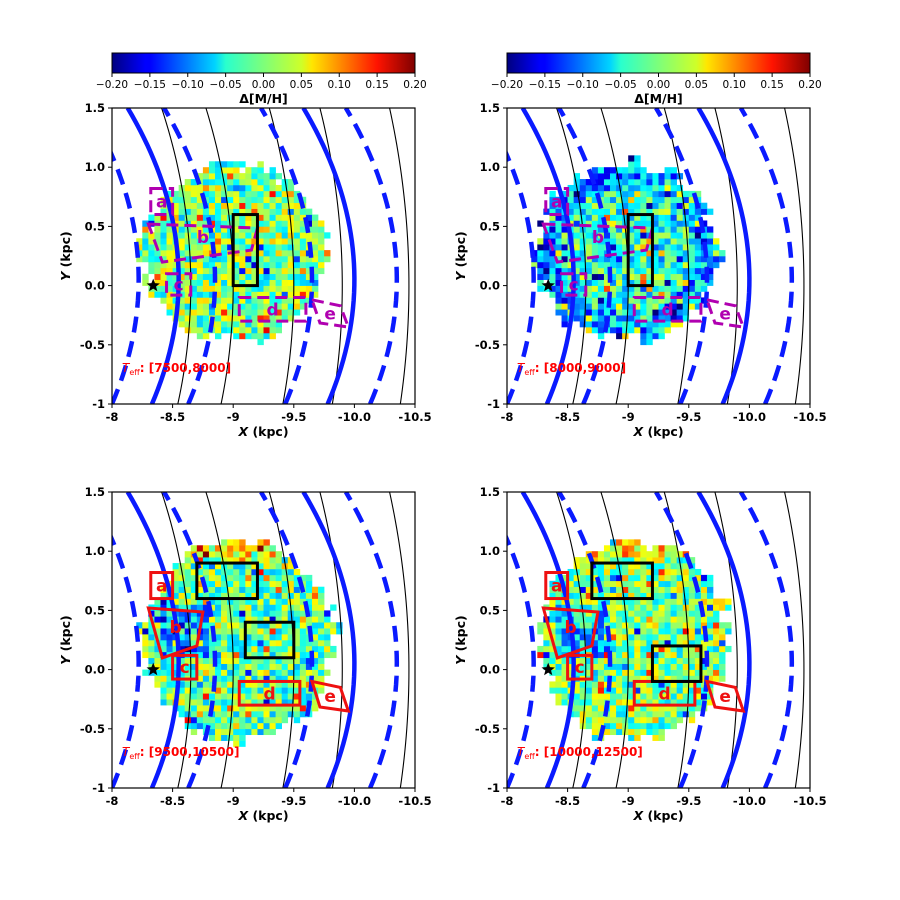  What do you see at coordinates (749, 801) in the screenshot?
I see `x-tick-label: -10.0` at bounding box center [749, 801].